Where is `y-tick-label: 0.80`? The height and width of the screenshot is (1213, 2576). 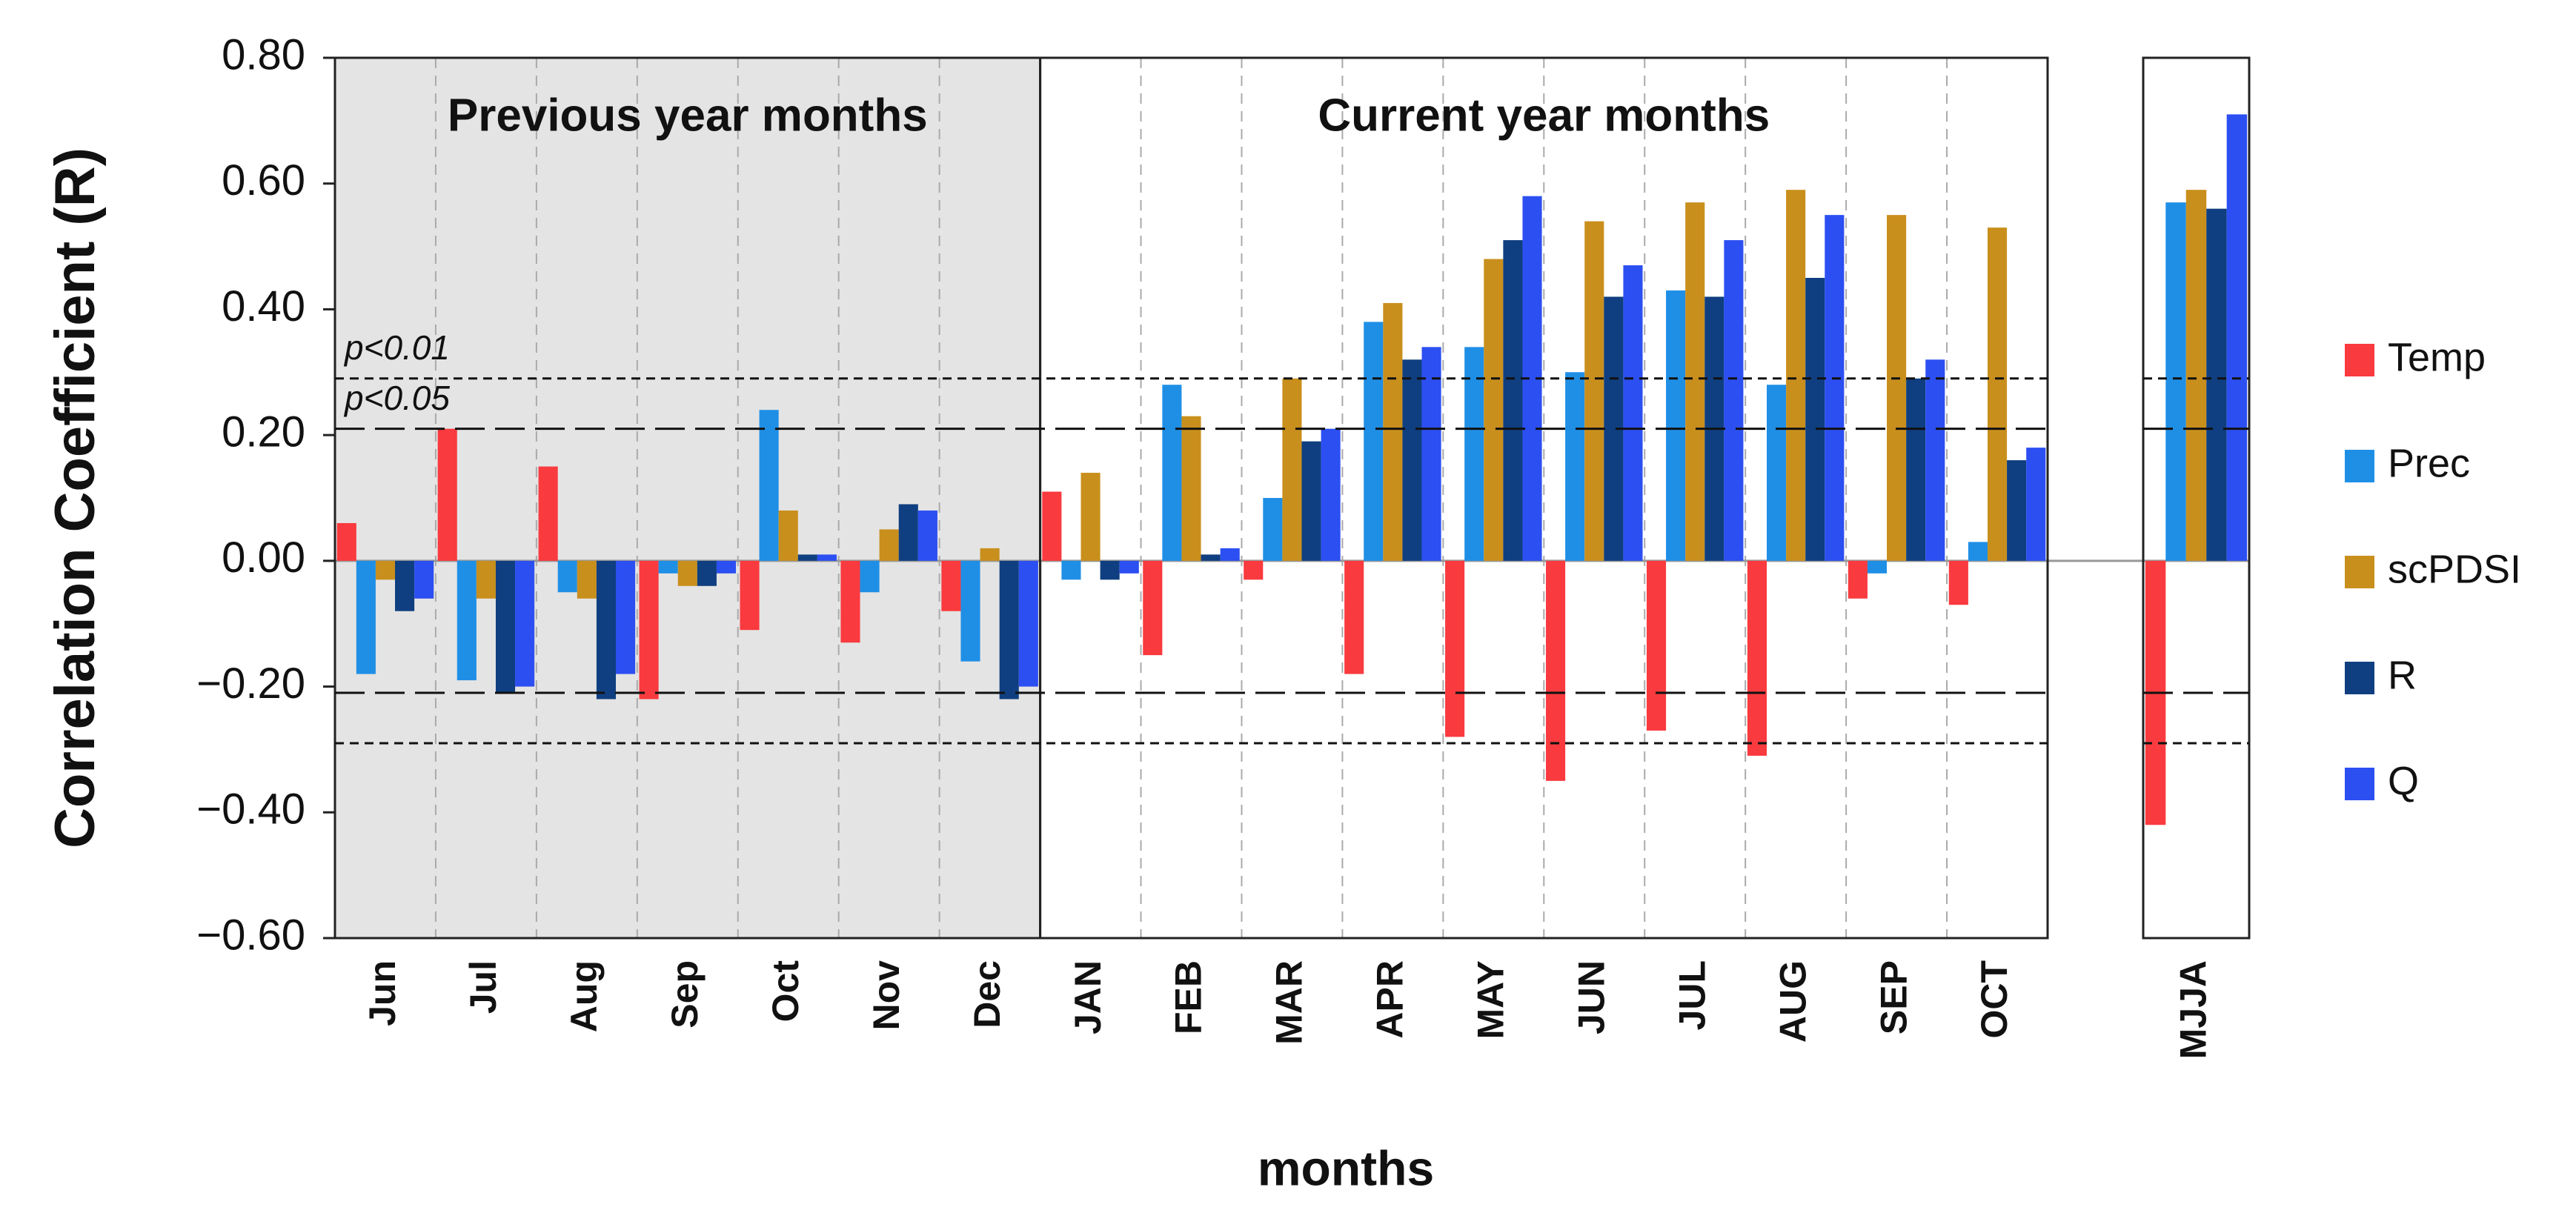
y-tick-label: 0.80 is located at coordinates (263, 54).